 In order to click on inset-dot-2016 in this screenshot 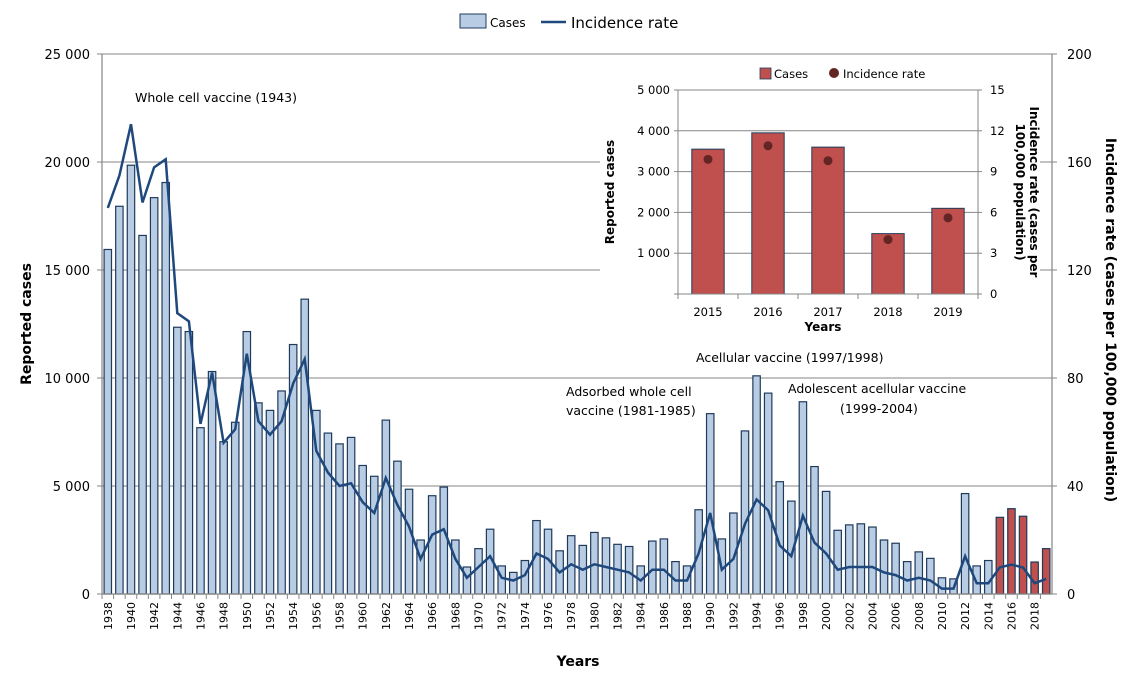, I will do `click(768, 146)`.